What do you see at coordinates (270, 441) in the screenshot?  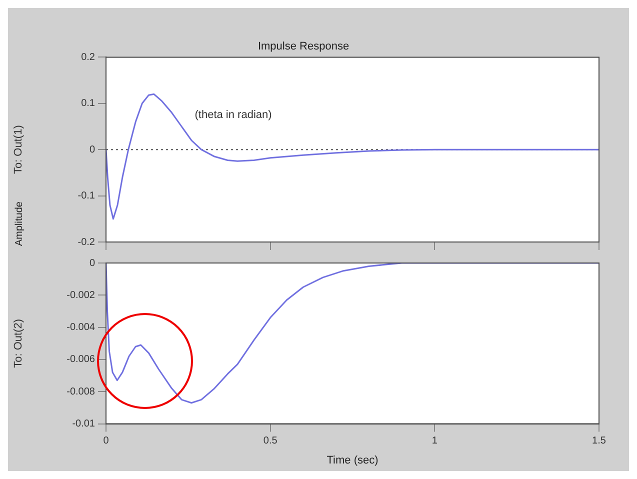 I see `x-tick-label: 0.5` at bounding box center [270, 441].